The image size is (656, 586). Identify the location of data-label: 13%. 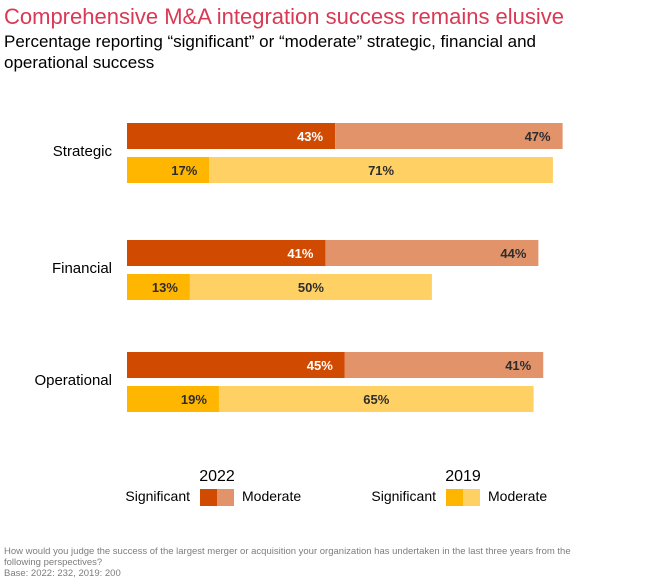
(165, 287).